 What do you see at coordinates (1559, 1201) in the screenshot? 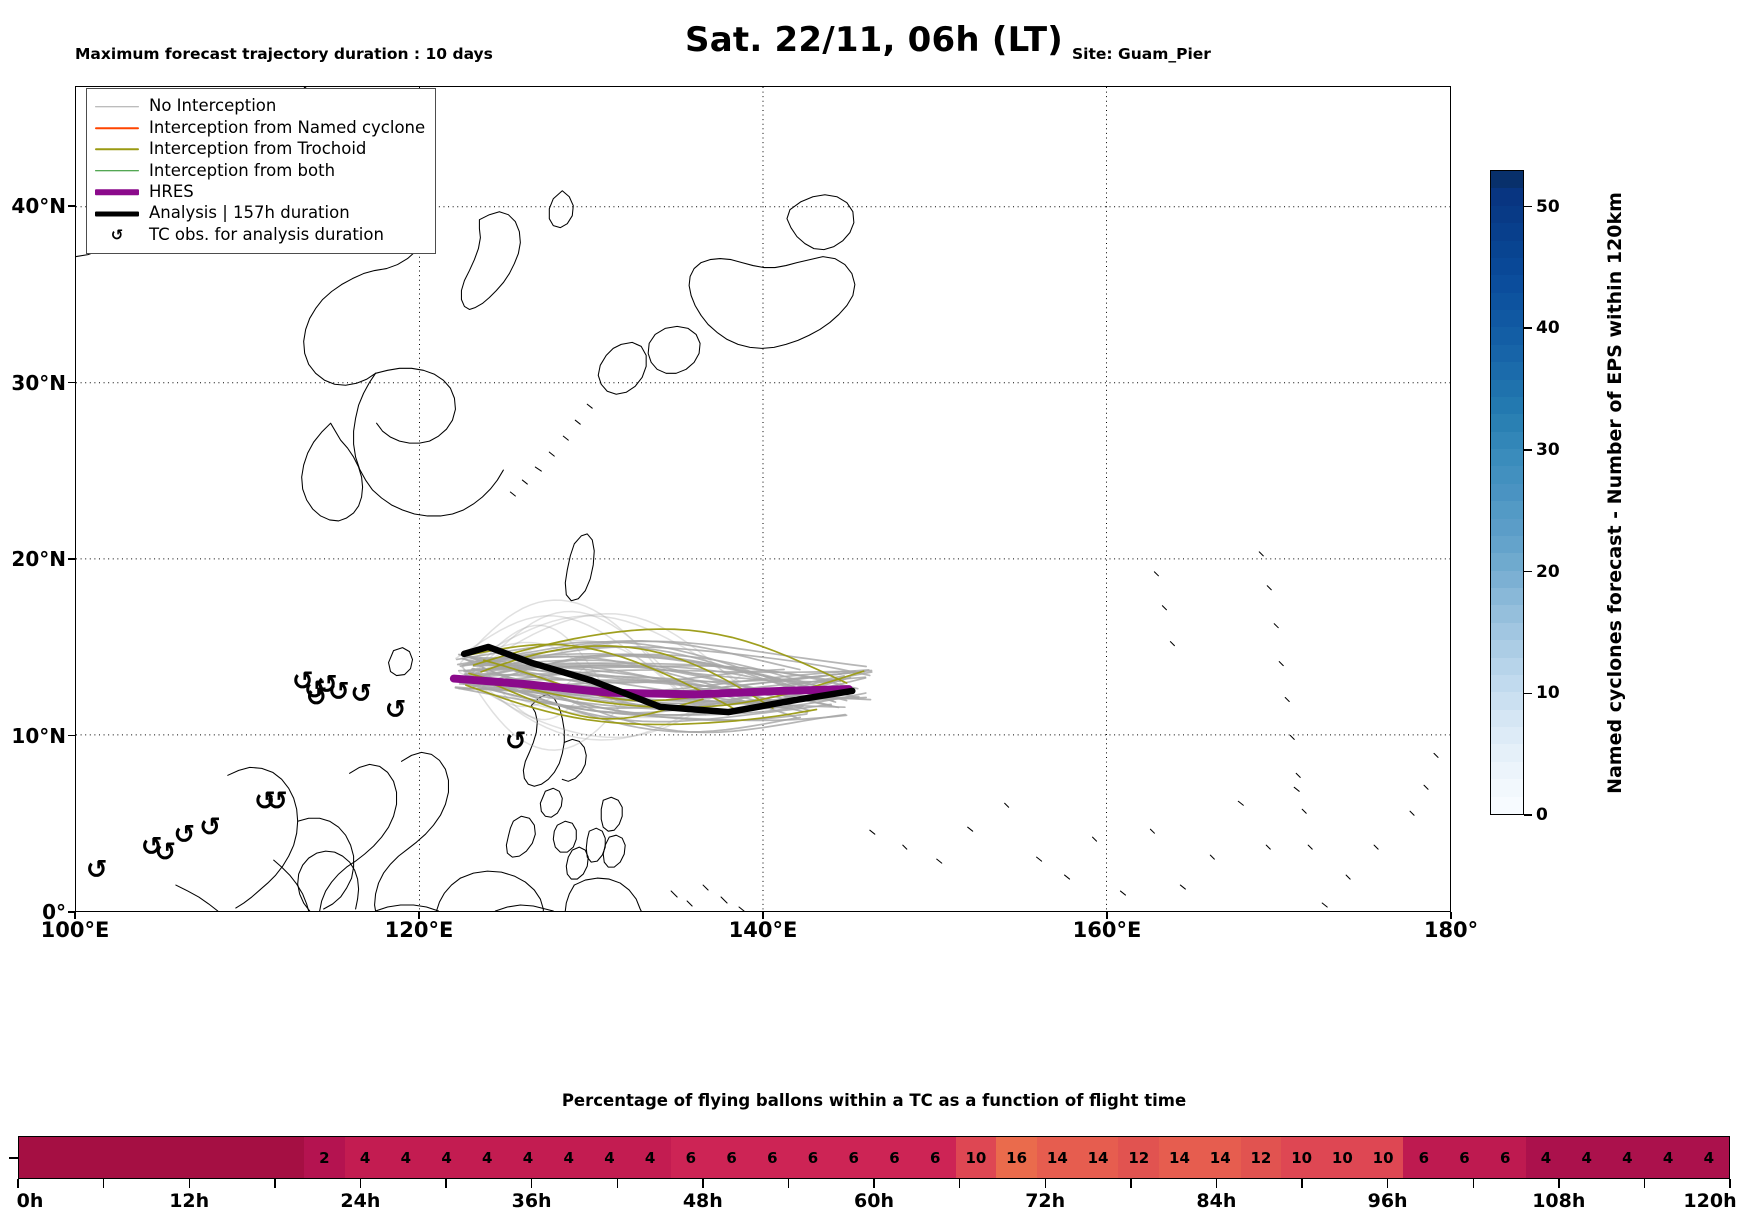
I see `percentage-x-label-9: 108h` at bounding box center [1559, 1201].